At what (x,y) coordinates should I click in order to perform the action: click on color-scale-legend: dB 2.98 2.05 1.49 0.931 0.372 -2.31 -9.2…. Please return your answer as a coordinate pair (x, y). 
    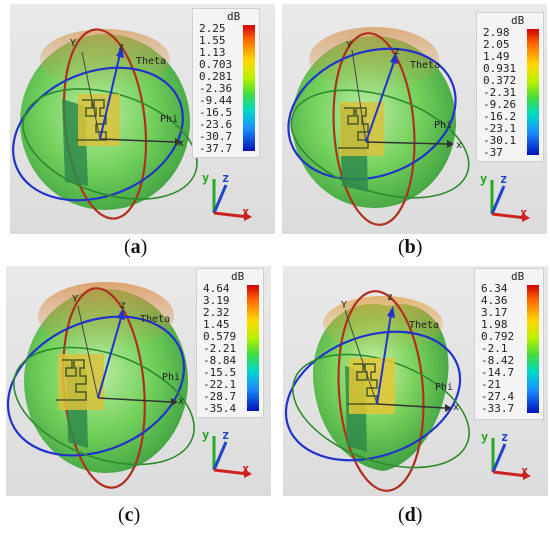
    Looking at the image, I should click on (510, 87).